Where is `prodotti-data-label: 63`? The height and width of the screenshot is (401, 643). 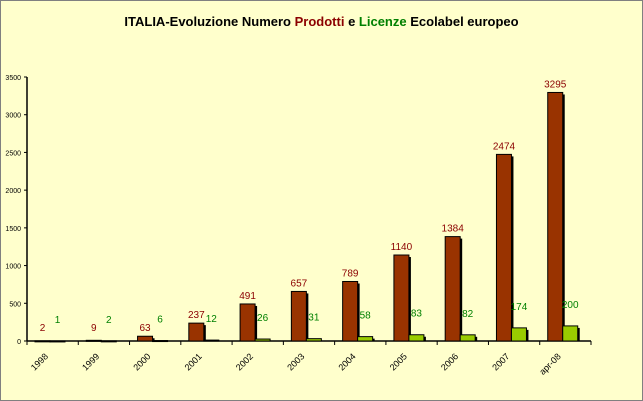
prodotti-data-label: 63 is located at coordinates (145, 328).